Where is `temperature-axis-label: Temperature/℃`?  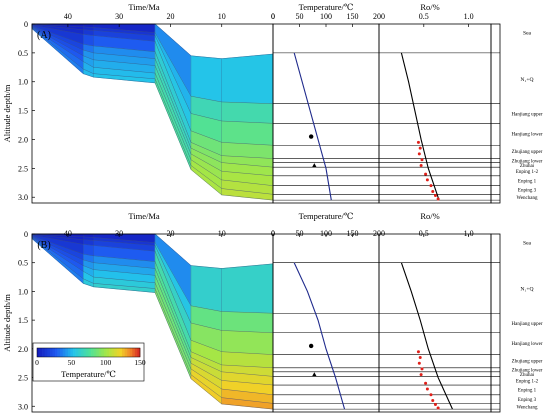
temperature-axis-label: Temperature/℃ is located at coordinates (326, 216).